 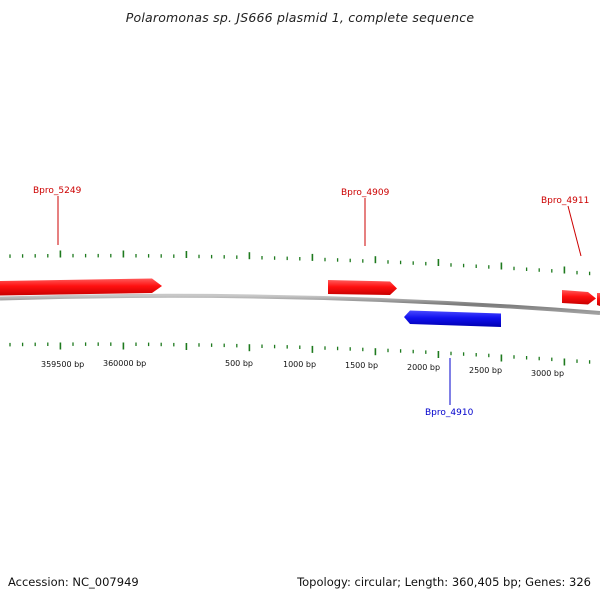 I want to click on ruler-label: 3000 bp, so click(x=547, y=373).